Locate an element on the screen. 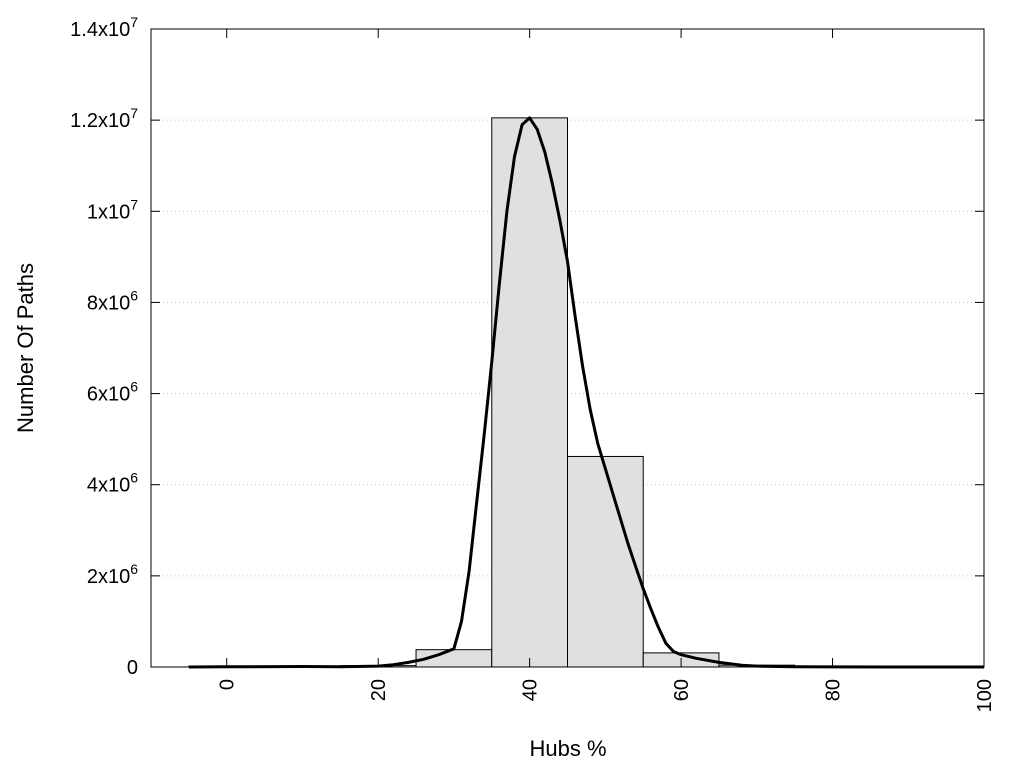 The image size is (1024, 768). x-axis-label: Hubs % is located at coordinates (567, 748).